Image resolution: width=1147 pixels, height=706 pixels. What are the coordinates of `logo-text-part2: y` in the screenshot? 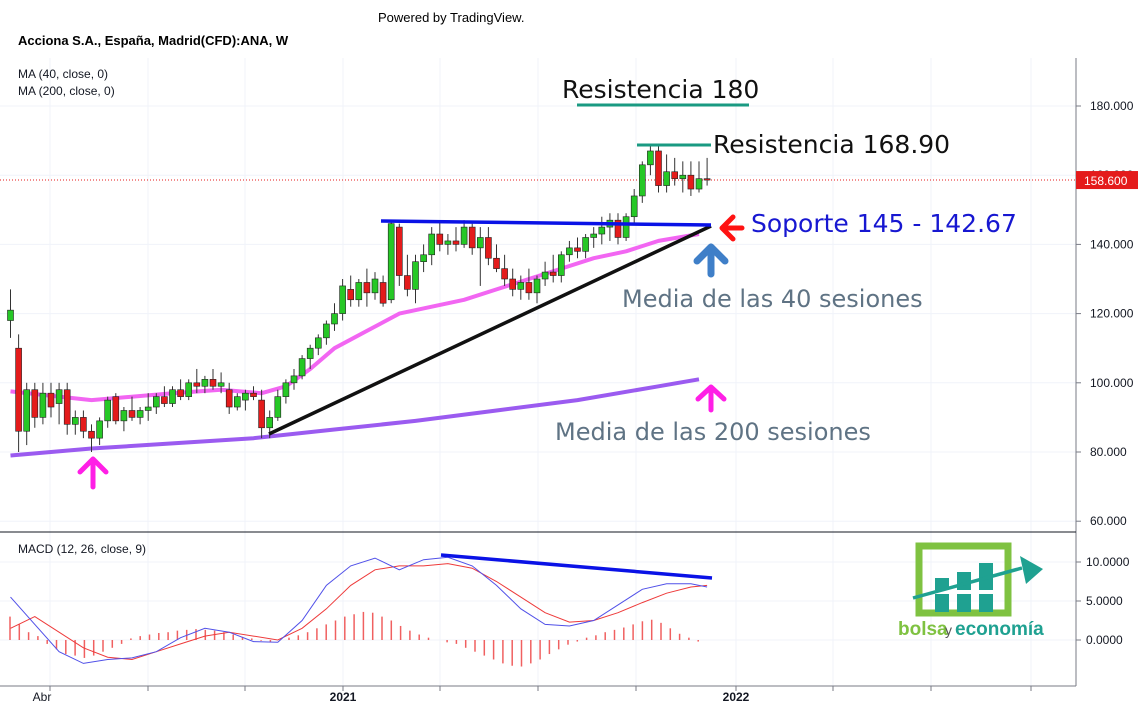 It's located at (948, 630).